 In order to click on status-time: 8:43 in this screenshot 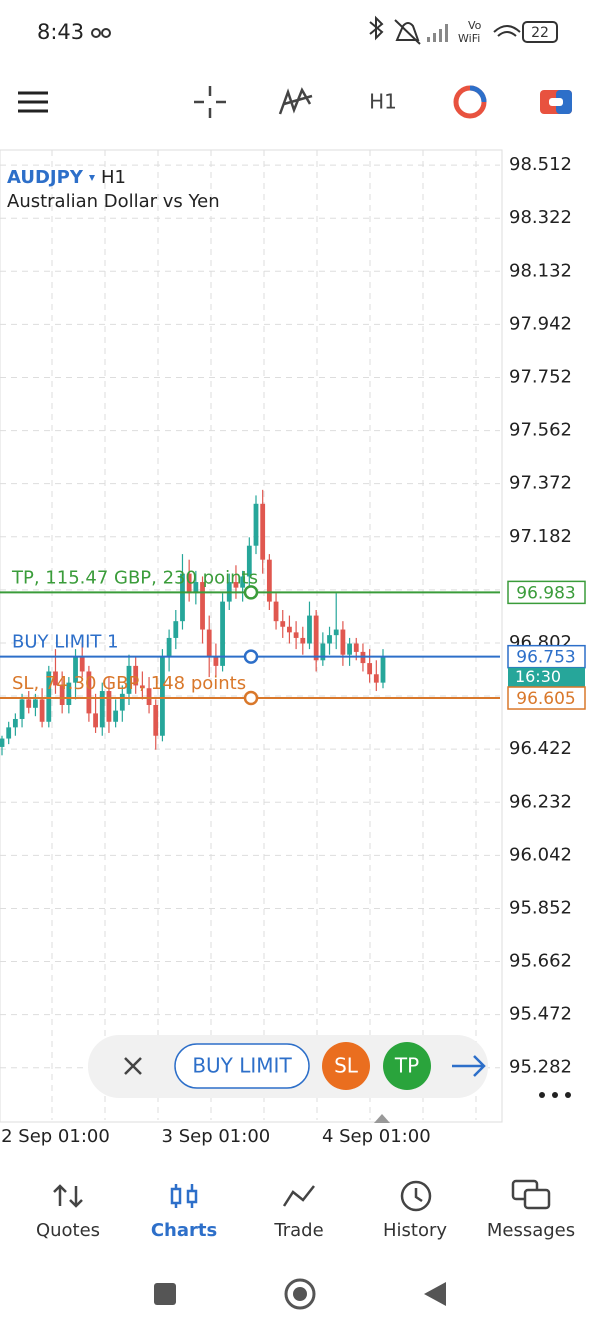, I will do `click(60, 32)`.